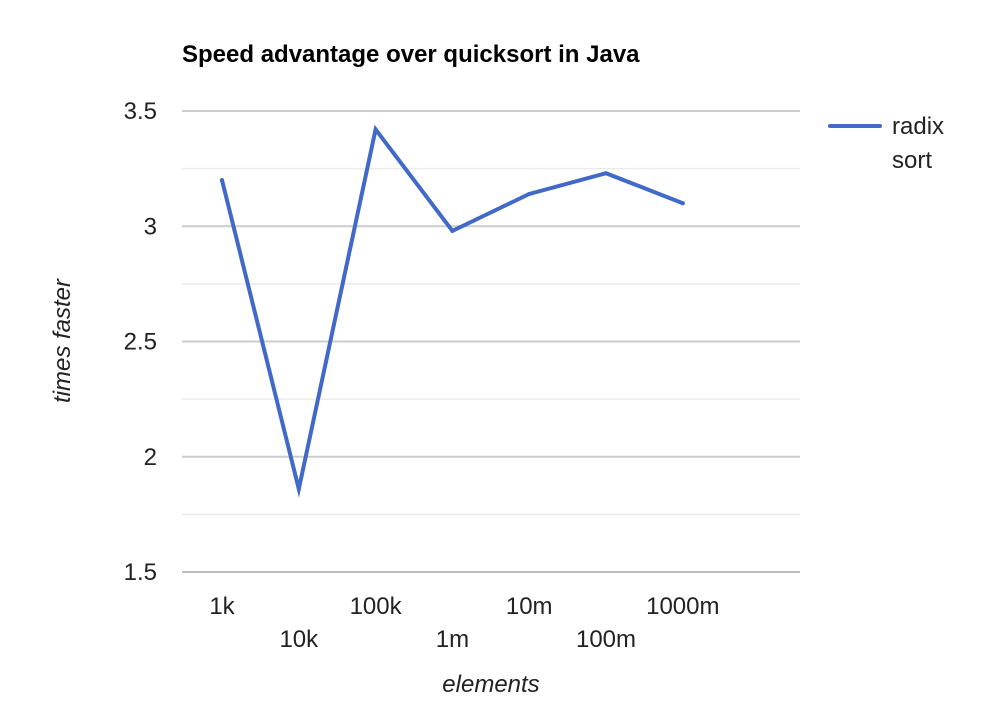 Image resolution: width=984 pixels, height=728 pixels. I want to click on x-tick-label: 1m, so click(452, 639).